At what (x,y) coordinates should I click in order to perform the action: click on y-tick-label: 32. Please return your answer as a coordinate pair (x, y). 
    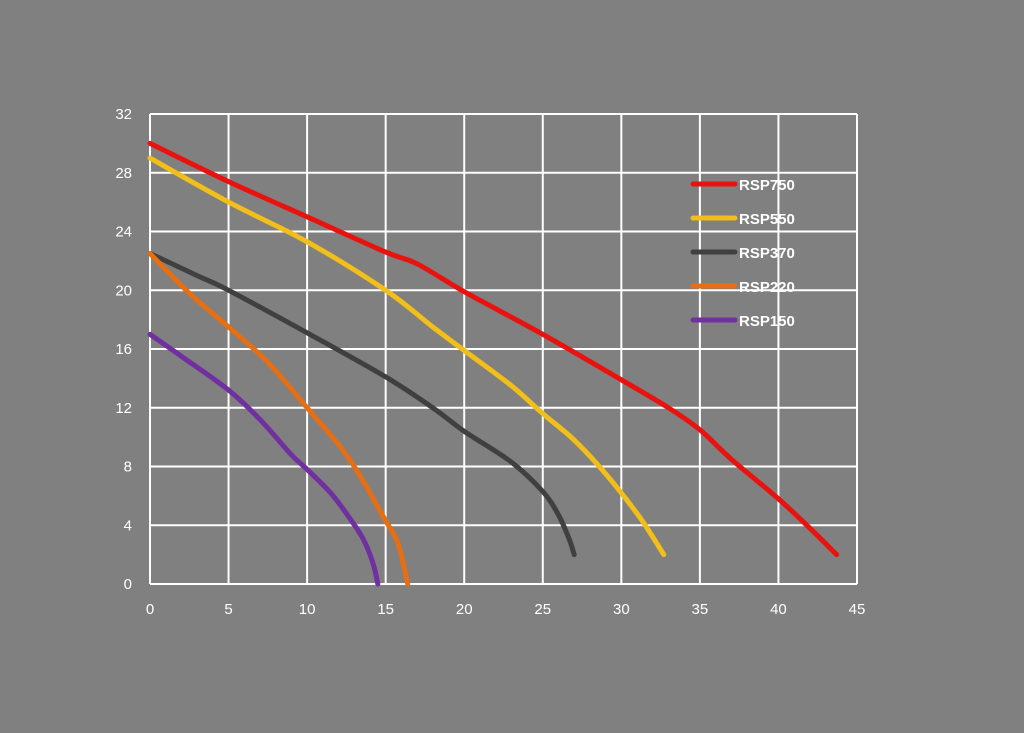
    Looking at the image, I should click on (123, 114).